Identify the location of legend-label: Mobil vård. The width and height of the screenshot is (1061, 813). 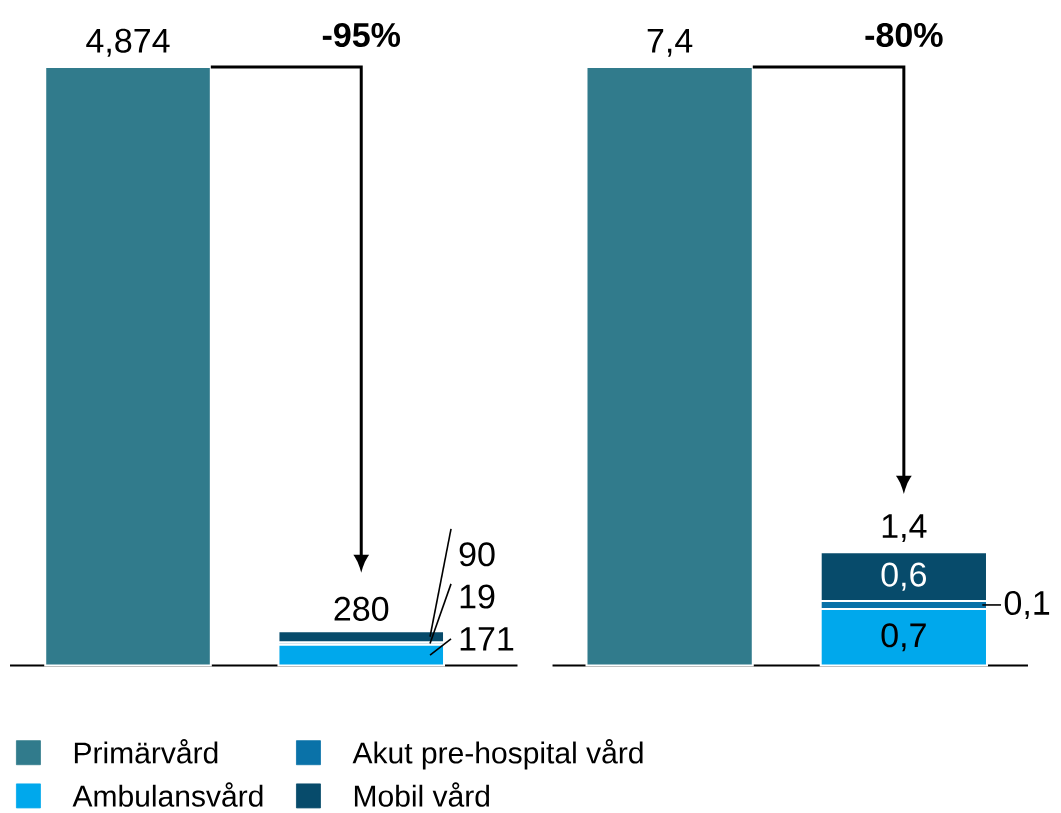
(422, 794).